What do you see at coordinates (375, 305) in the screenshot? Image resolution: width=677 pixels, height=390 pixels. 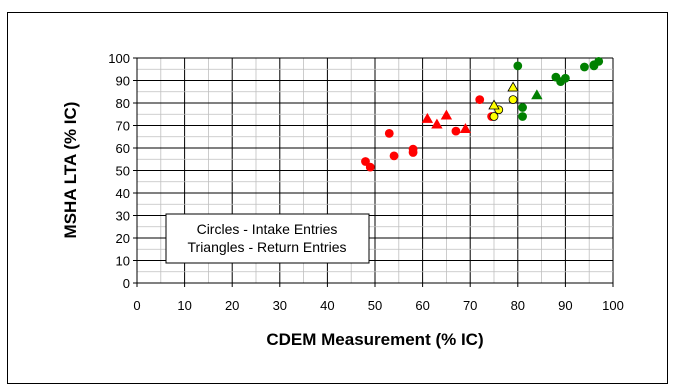 I see `x-tick-label: 50` at bounding box center [375, 305].